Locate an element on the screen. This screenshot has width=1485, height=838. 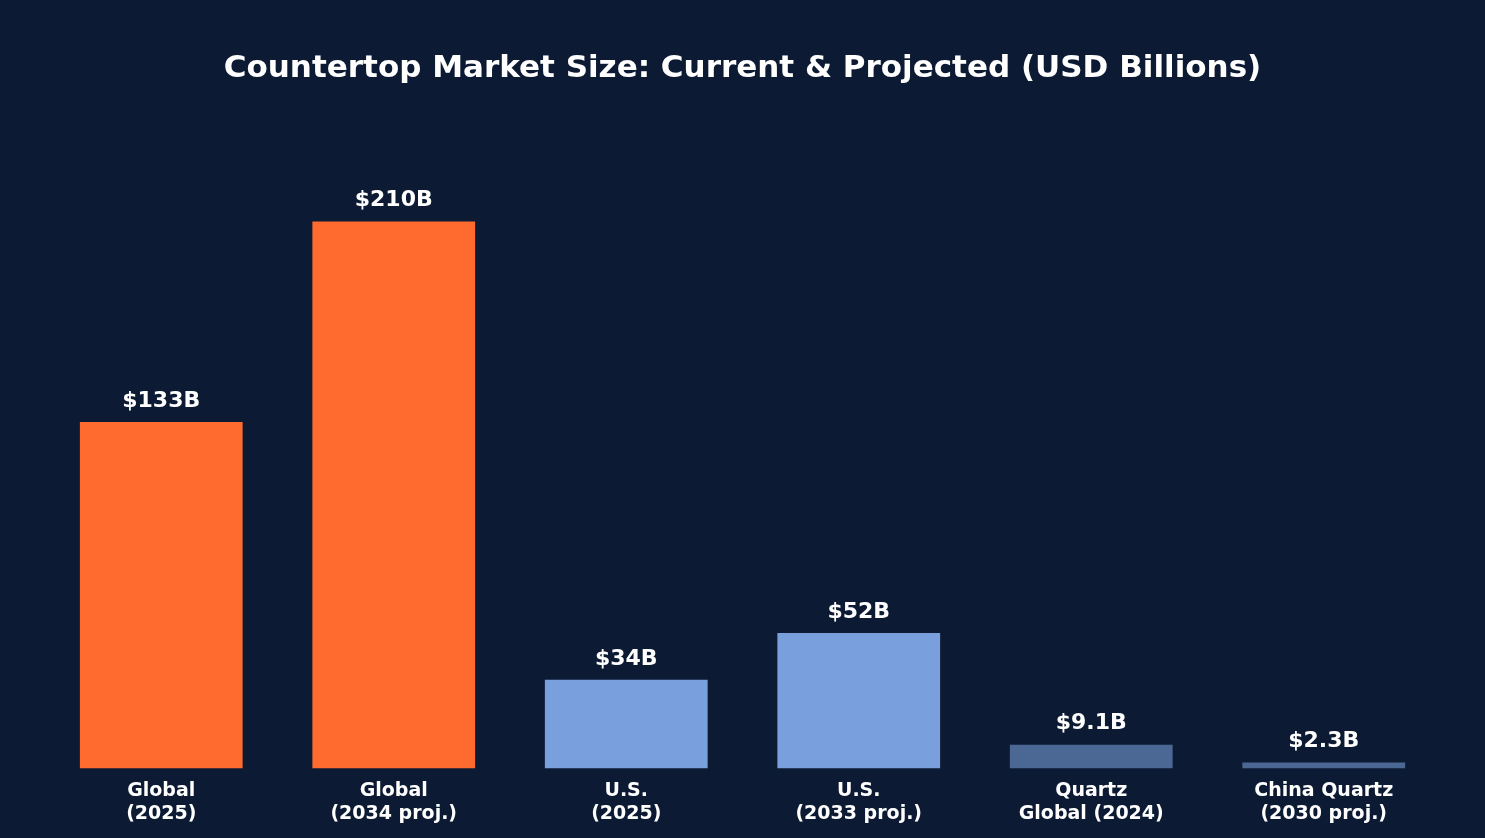
x-tick-label: Global (2025) is located at coordinates (161, 800).